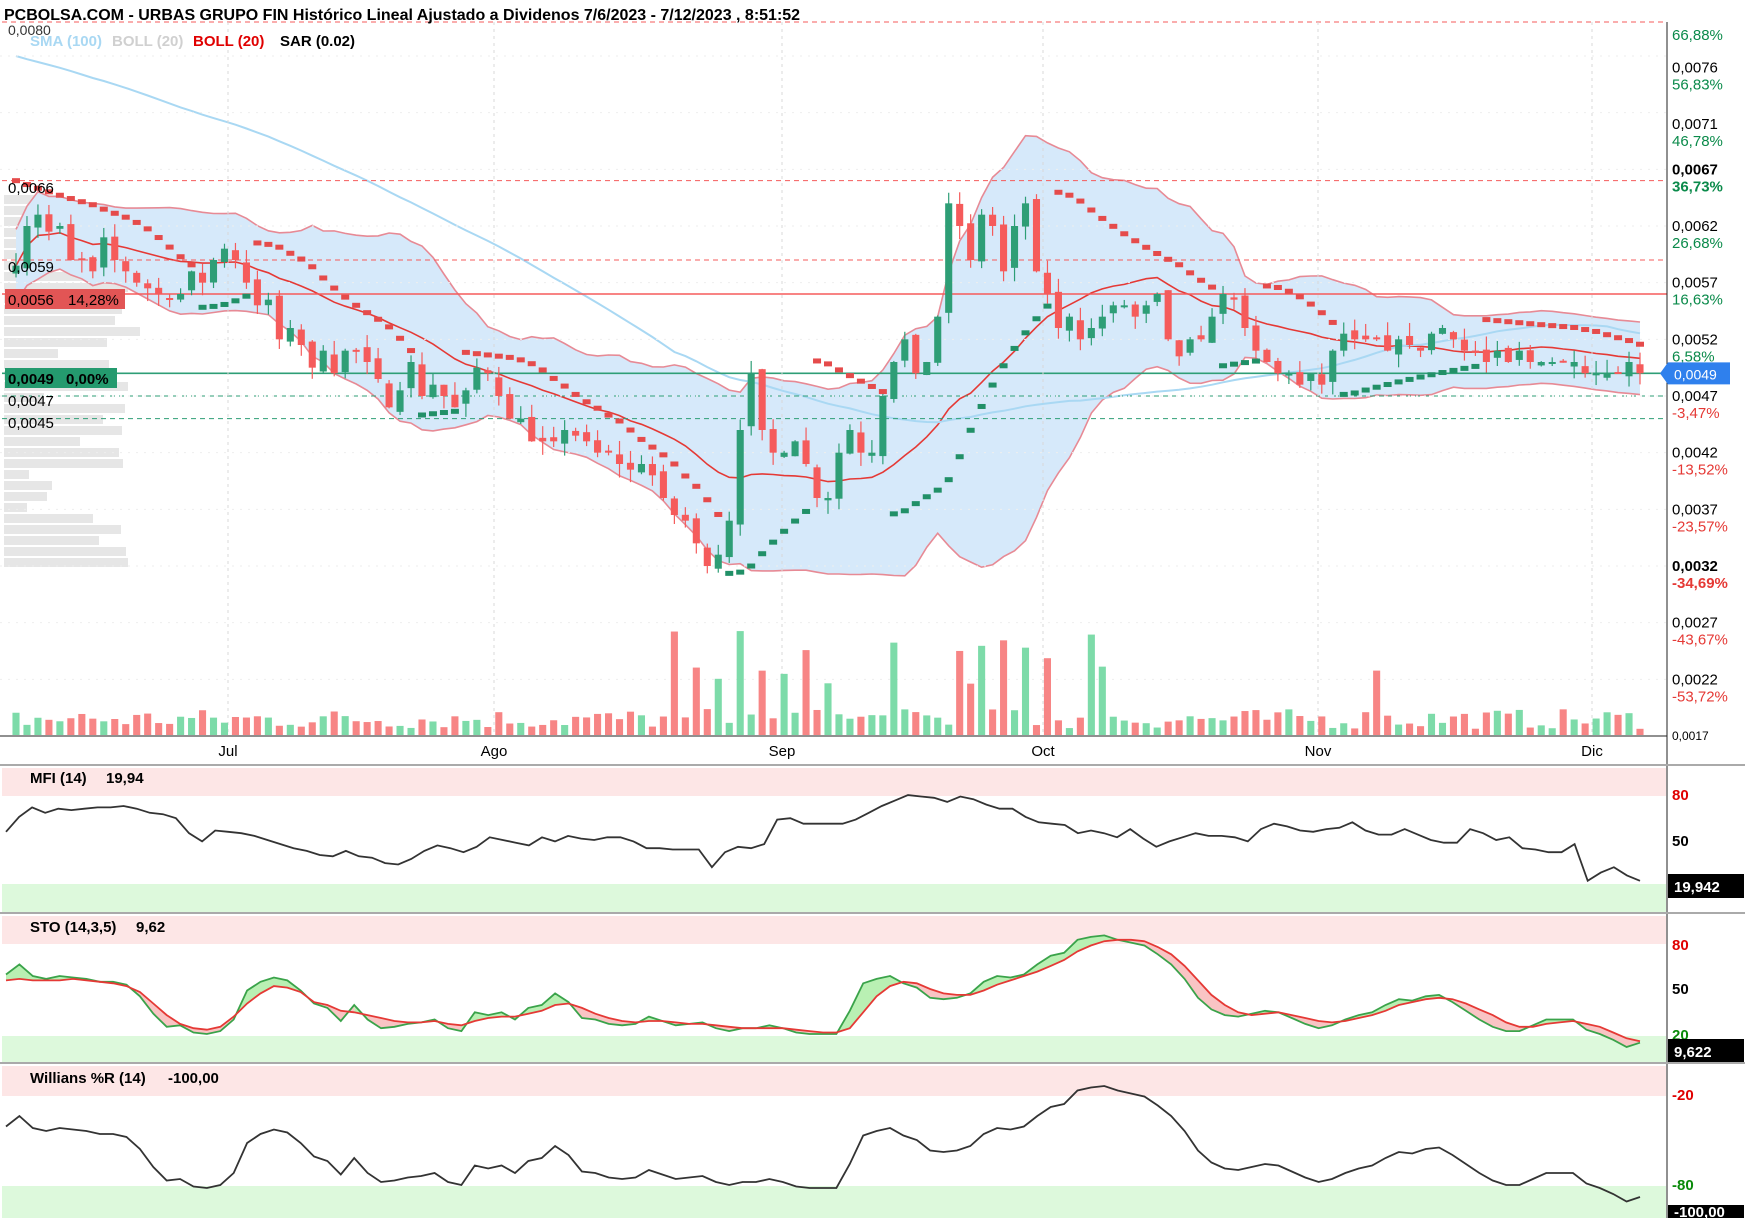  What do you see at coordinates (1700, 470) in the screenshot?
I see `price-tick-pct: -13,52%` at bounding box center [1700, 470].